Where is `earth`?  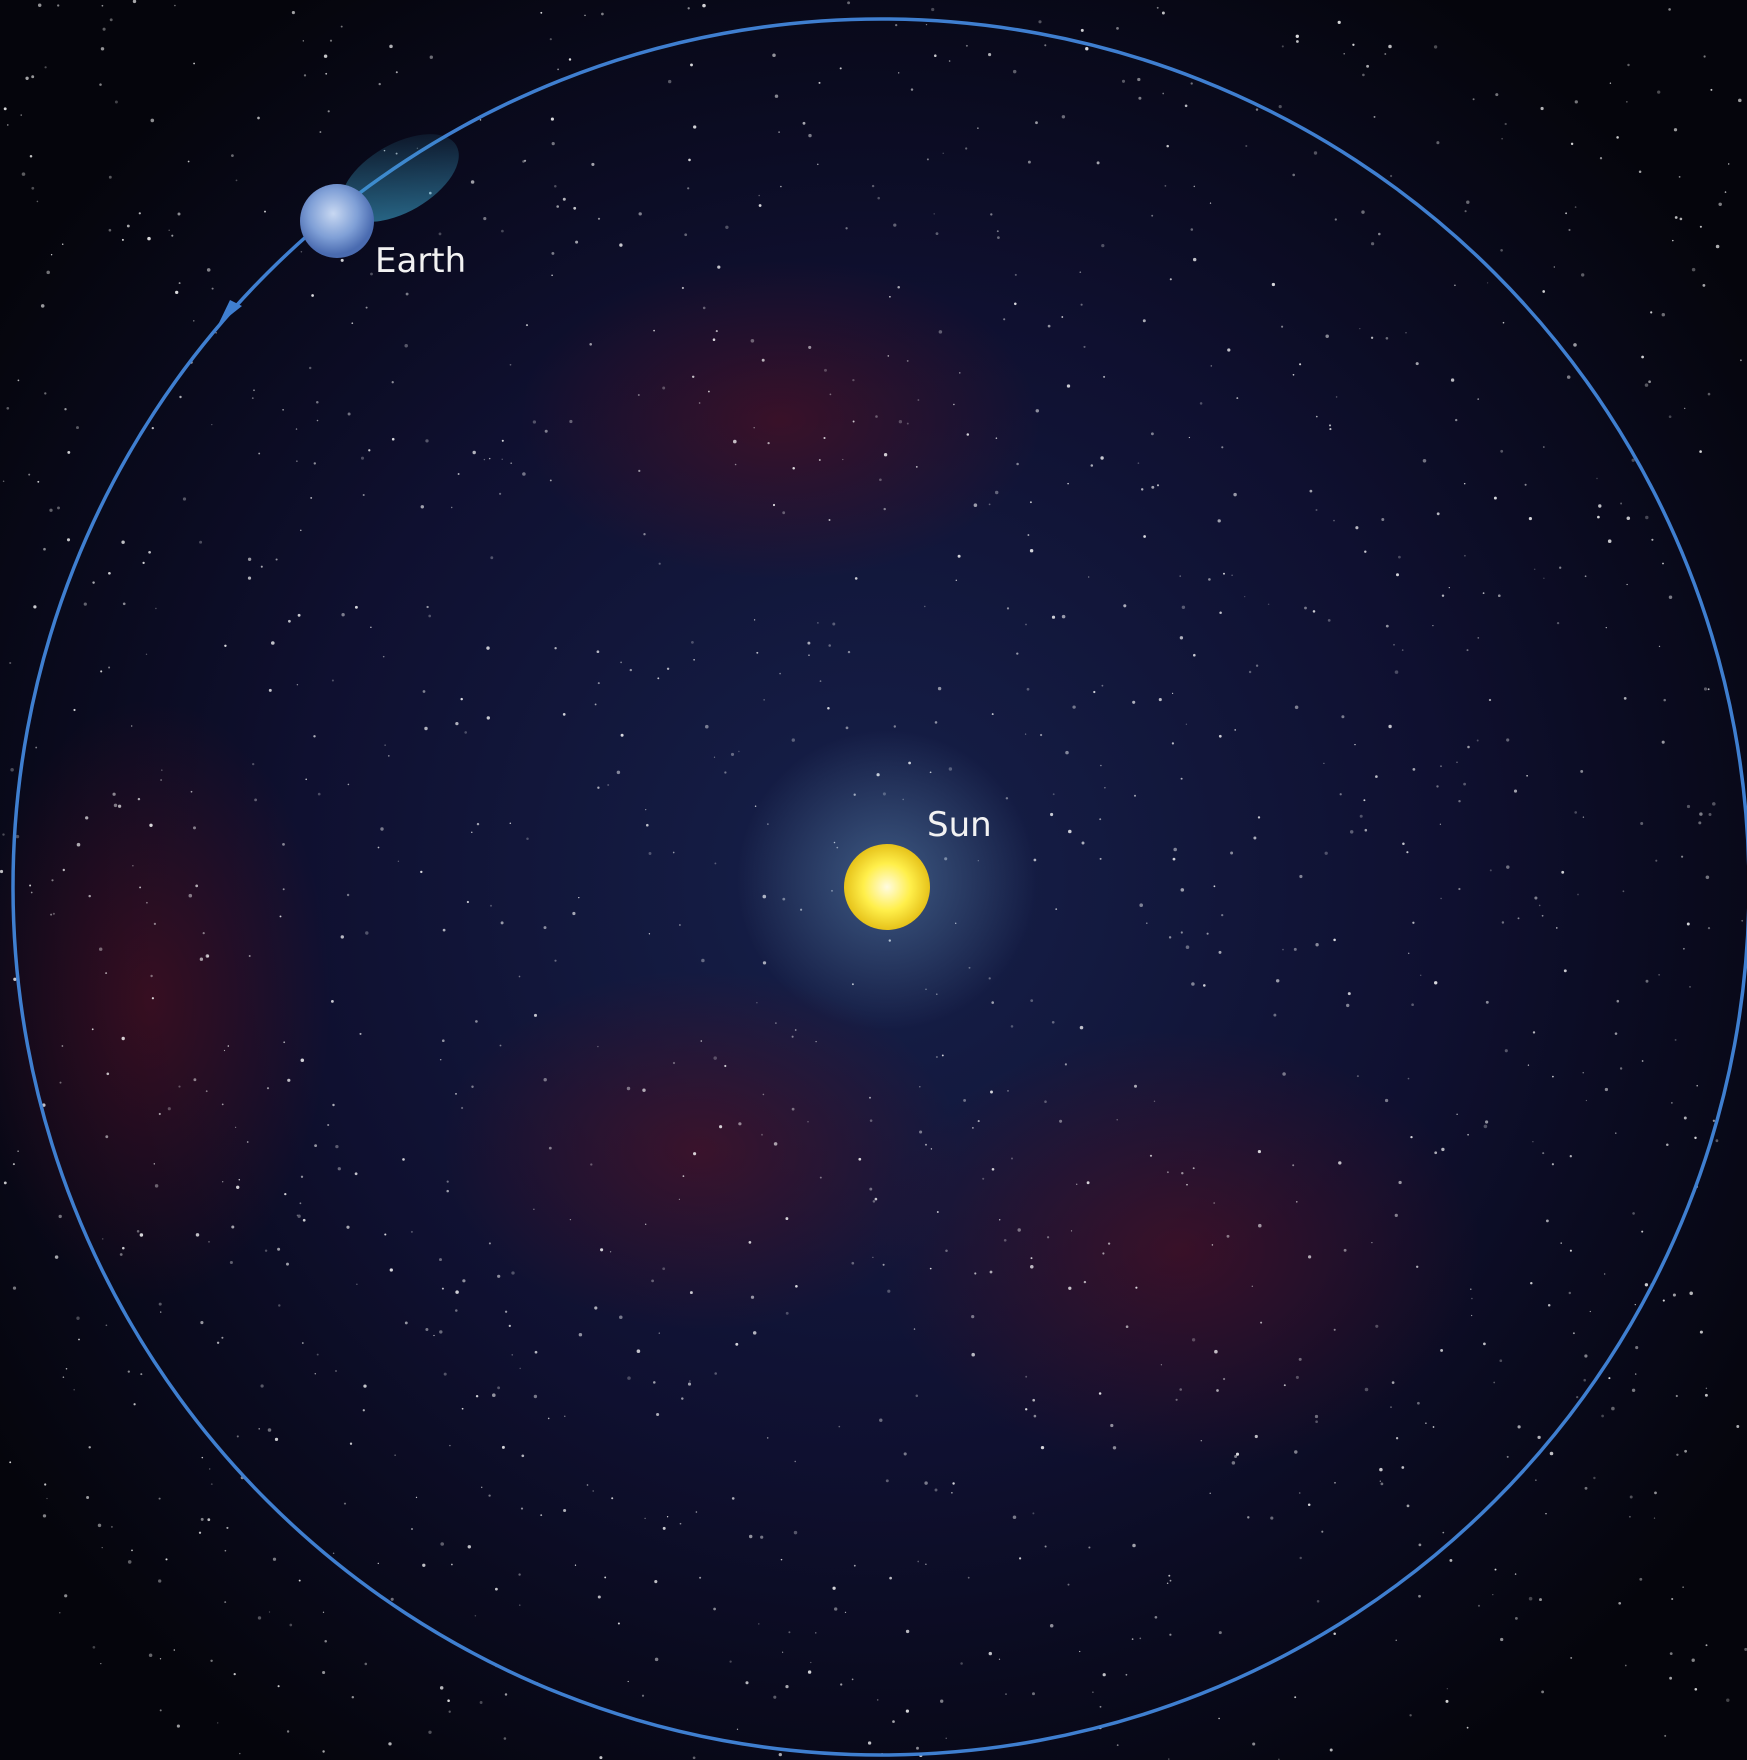 earth is located at coordinates (337, 221).